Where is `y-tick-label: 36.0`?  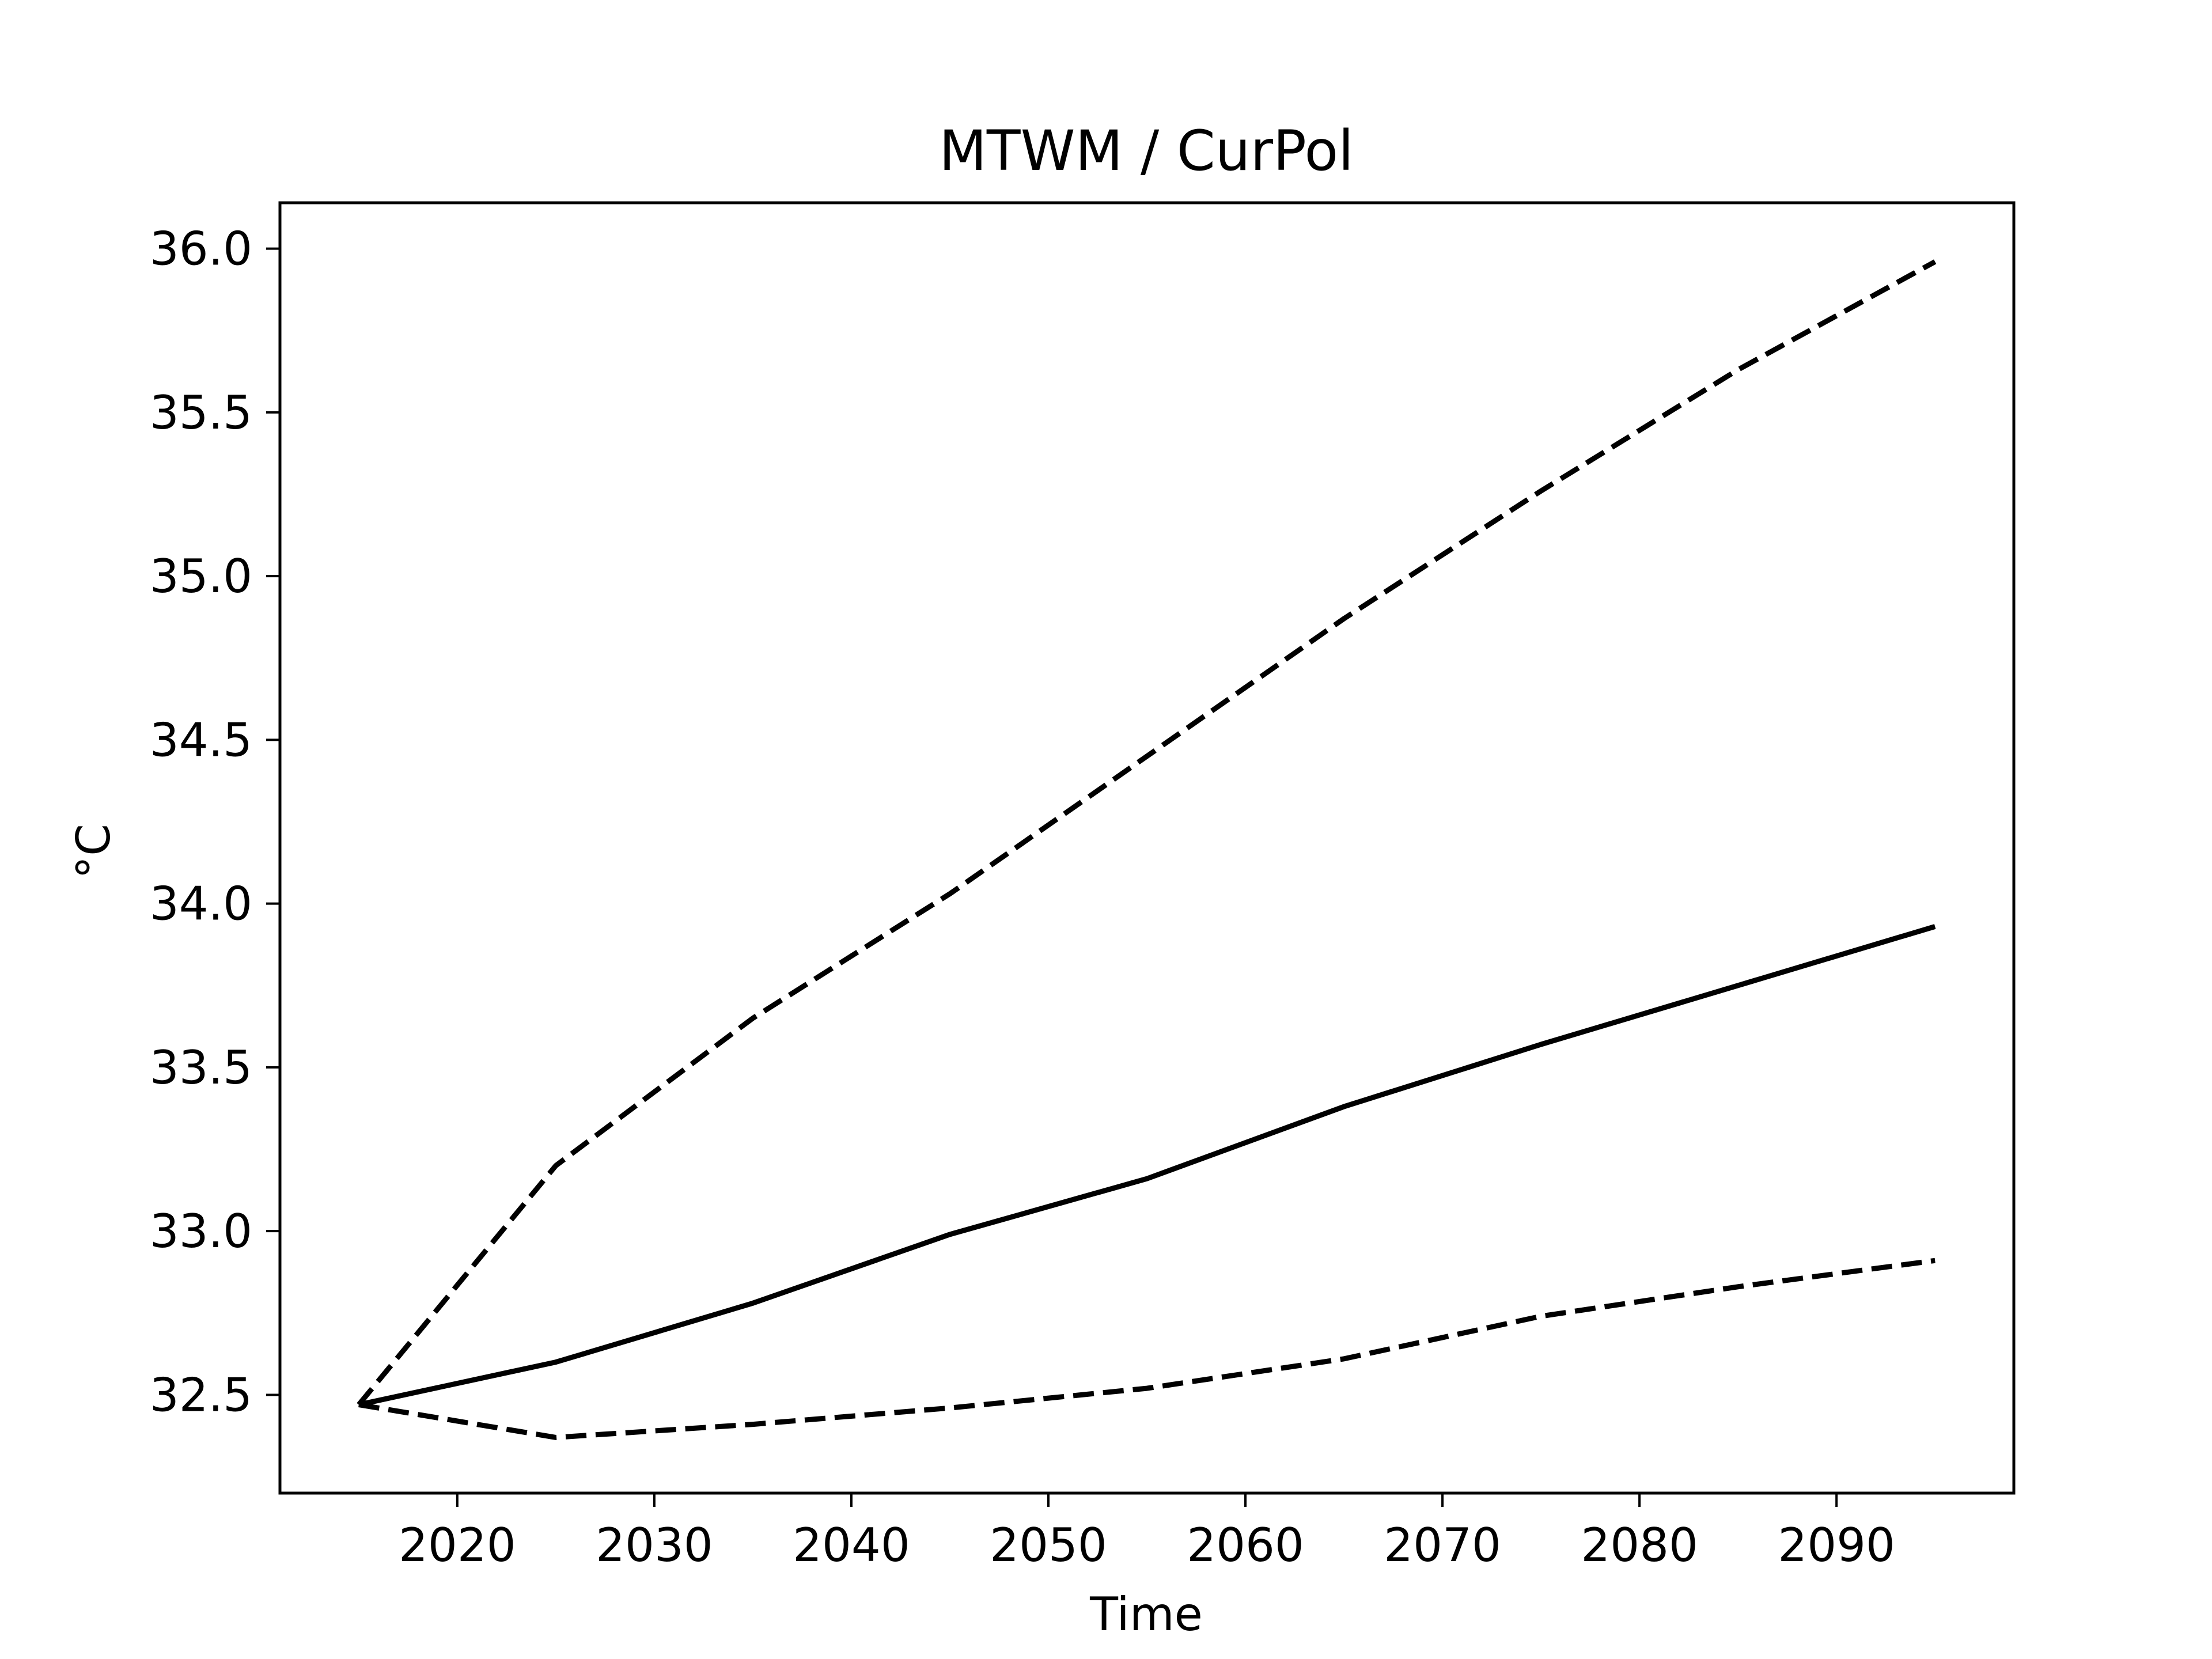
y-tick-label: 36.0 is located at coordinates (201, 249).